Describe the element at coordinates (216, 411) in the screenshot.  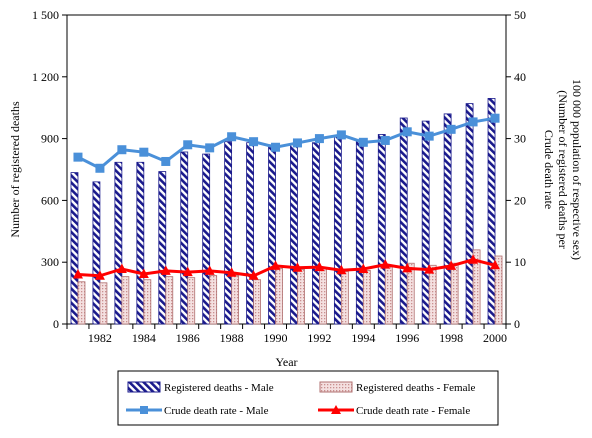
I see `legend-label-male-line: Crude death rate - Male` at that location.